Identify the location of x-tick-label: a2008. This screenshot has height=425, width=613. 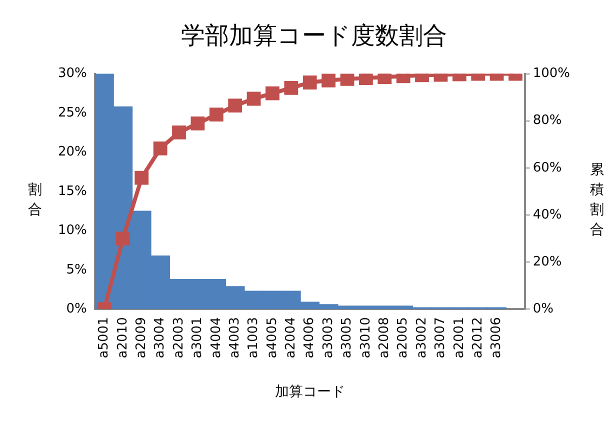
(384, 337).